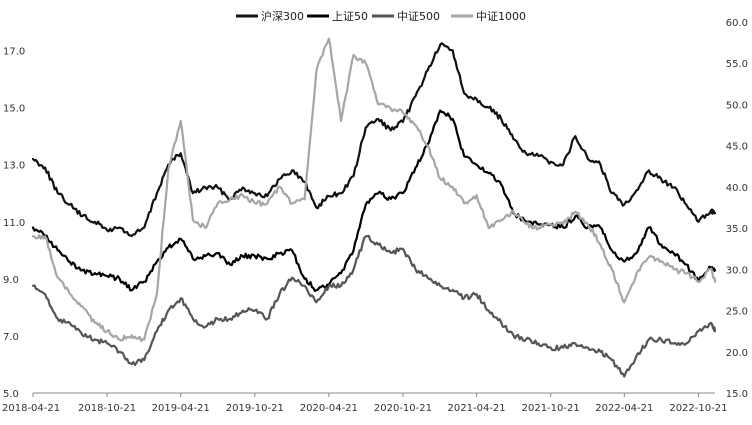  What do you see at coordinates (350, 16) in the screenshot?
I see `legend-label: 上证50` at bounding box center [350, 16].